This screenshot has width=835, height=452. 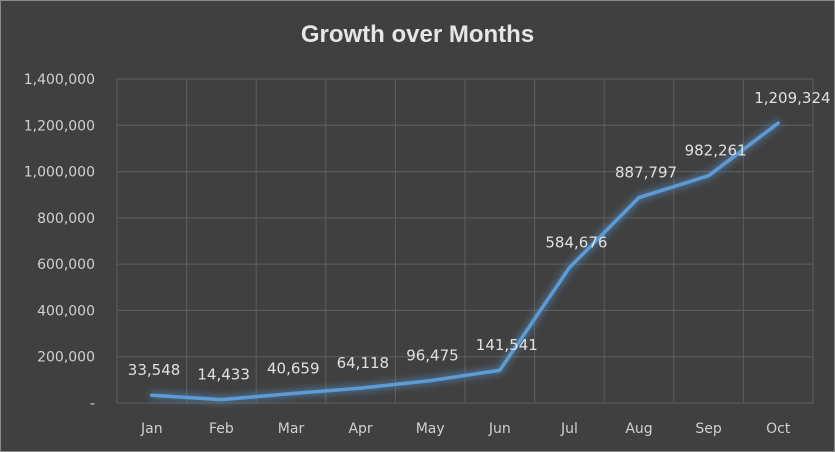 I want to click on data-label: 33,548, so click(x=154, y=370).